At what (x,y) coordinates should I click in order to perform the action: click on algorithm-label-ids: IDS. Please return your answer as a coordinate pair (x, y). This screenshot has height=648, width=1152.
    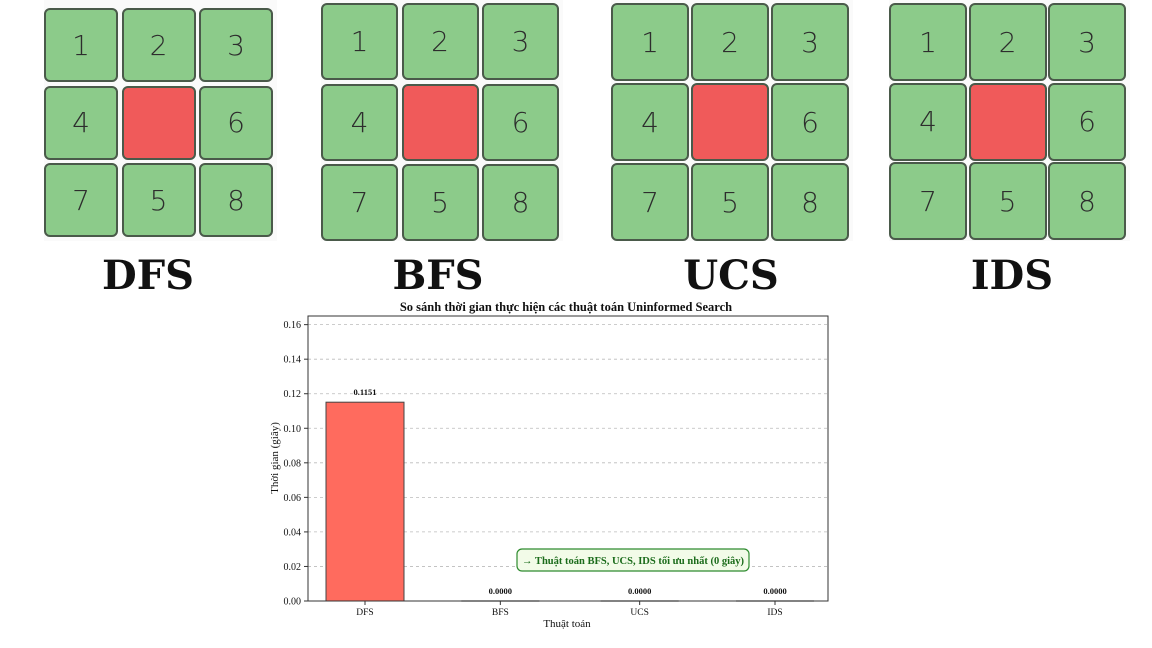
    Looking at the image, I should click on (1012, 275).